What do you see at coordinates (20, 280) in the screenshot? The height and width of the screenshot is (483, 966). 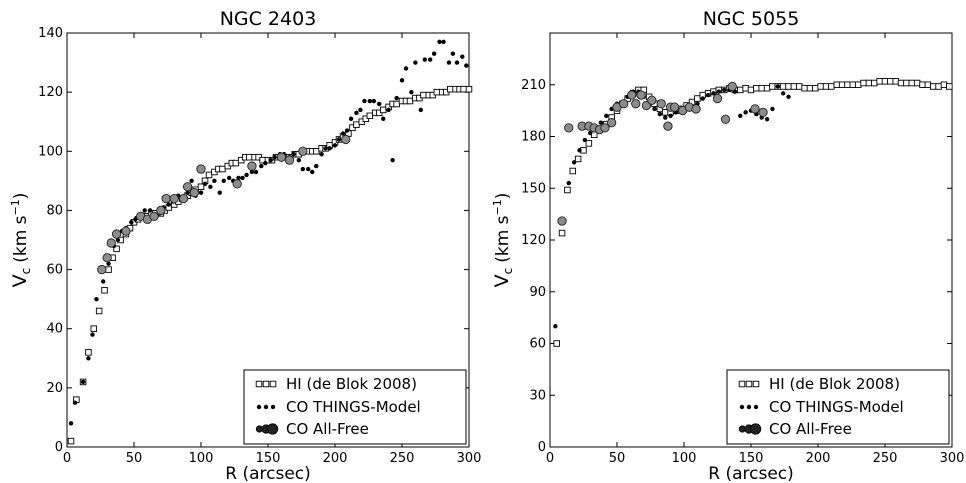 I see `y-label-main: V` at bounding box center [20, 280].